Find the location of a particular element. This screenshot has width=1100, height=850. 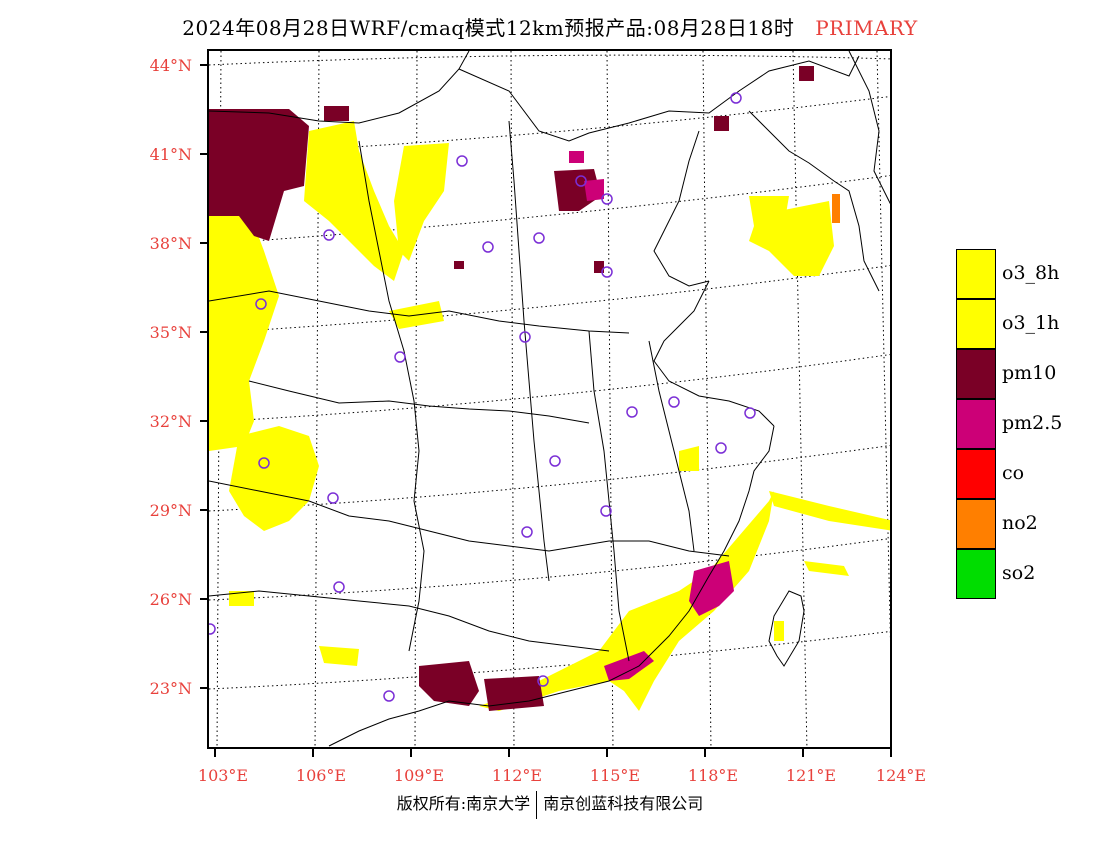

lat-label-32: 32°N is located at coordinates (170, 421).